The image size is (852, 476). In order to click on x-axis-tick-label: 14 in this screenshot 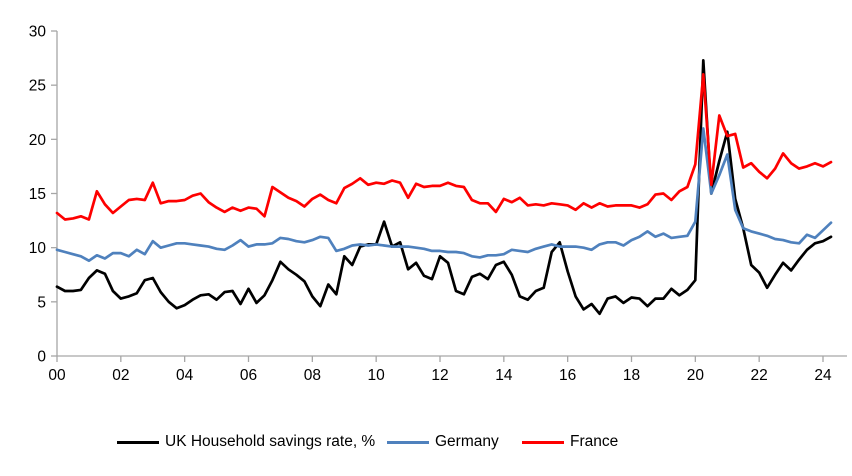, I will do `click(504, 375)`.